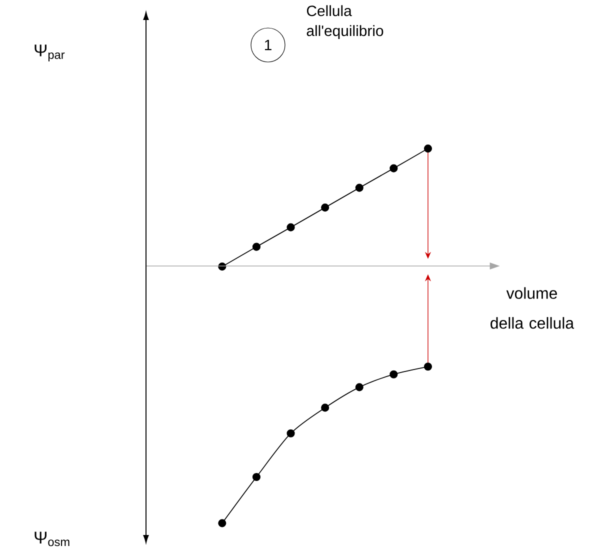 The image size is (606, 553). I want to click on text: Ψ$_{osm}$, so click(52, 539).